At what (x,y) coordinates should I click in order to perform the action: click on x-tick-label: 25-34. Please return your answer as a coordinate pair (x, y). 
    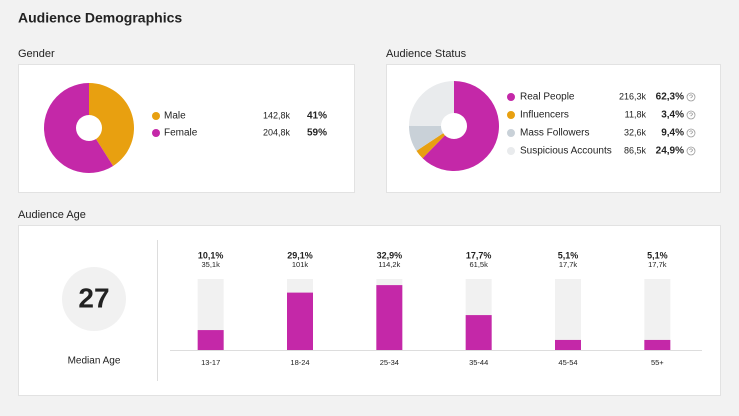
    Looking at the image, I should click on (389, 362).